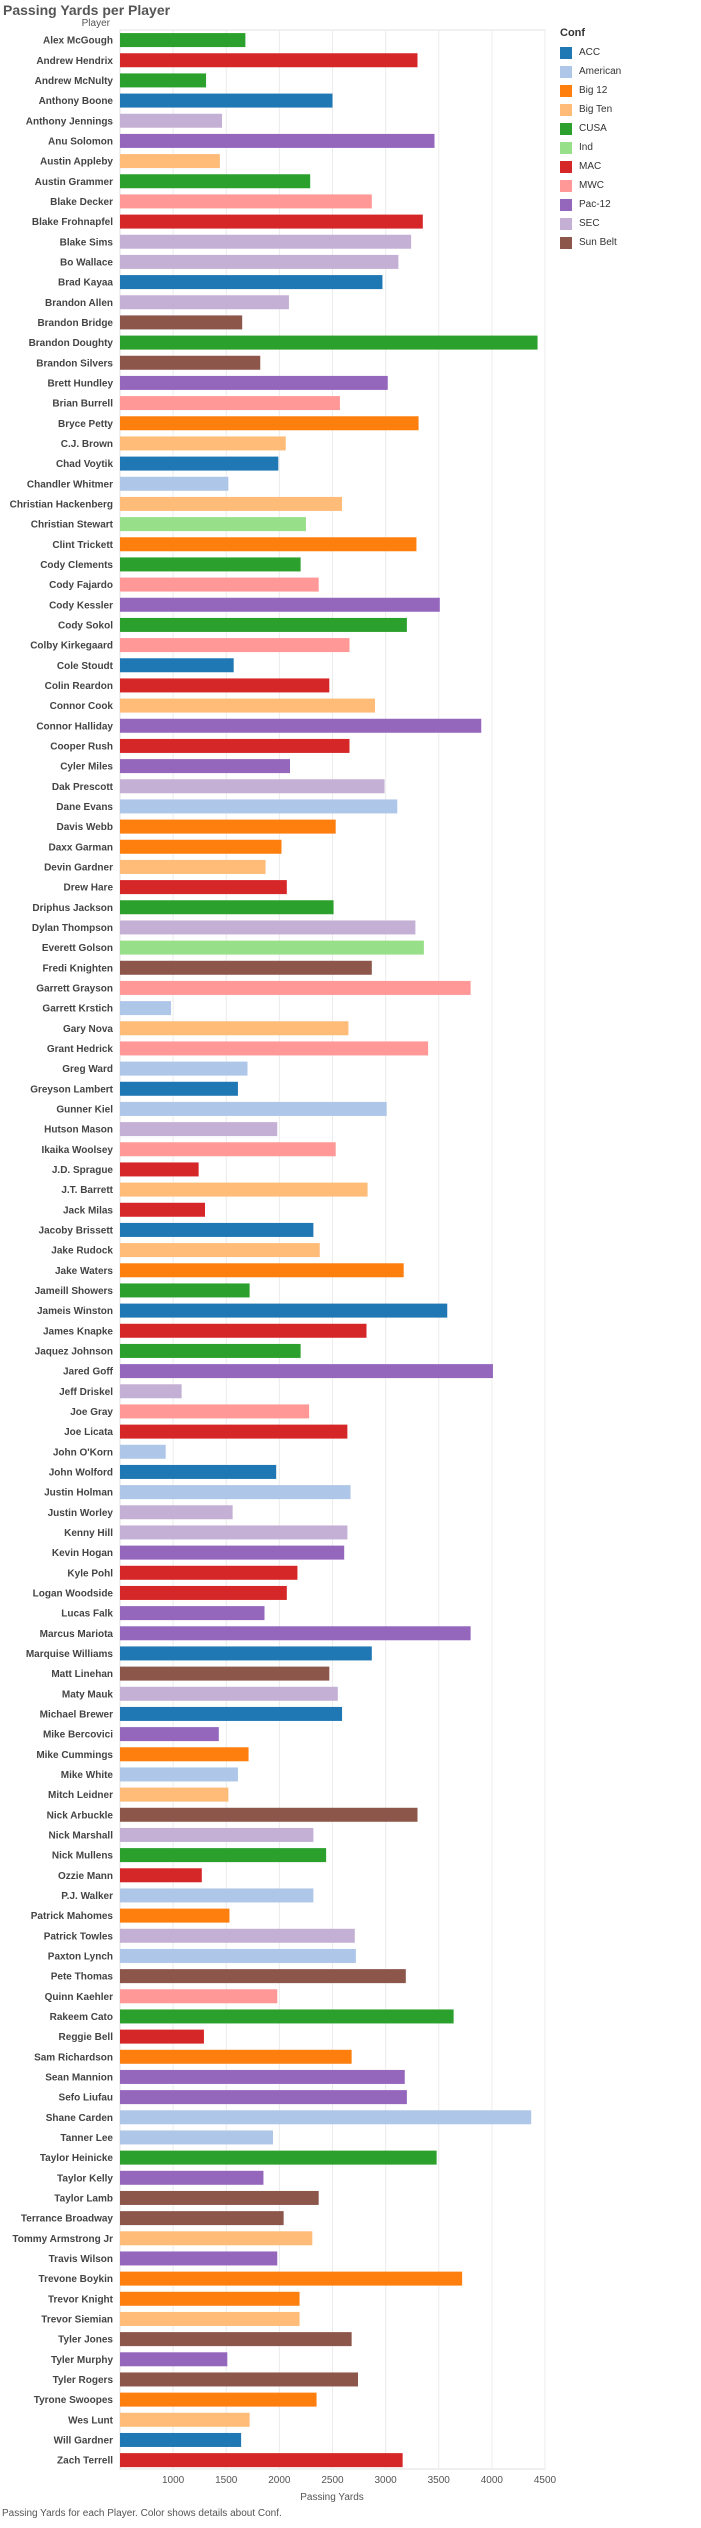 The image size is (701, 2528). Describe the element at coordinates (627, 223) in the screenshot. I see `legend-item: SEC` at that location.